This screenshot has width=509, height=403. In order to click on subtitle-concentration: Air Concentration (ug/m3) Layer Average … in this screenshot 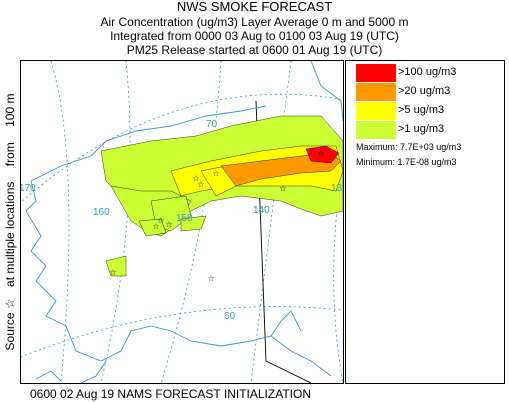, I will do `click(254, 22)`.